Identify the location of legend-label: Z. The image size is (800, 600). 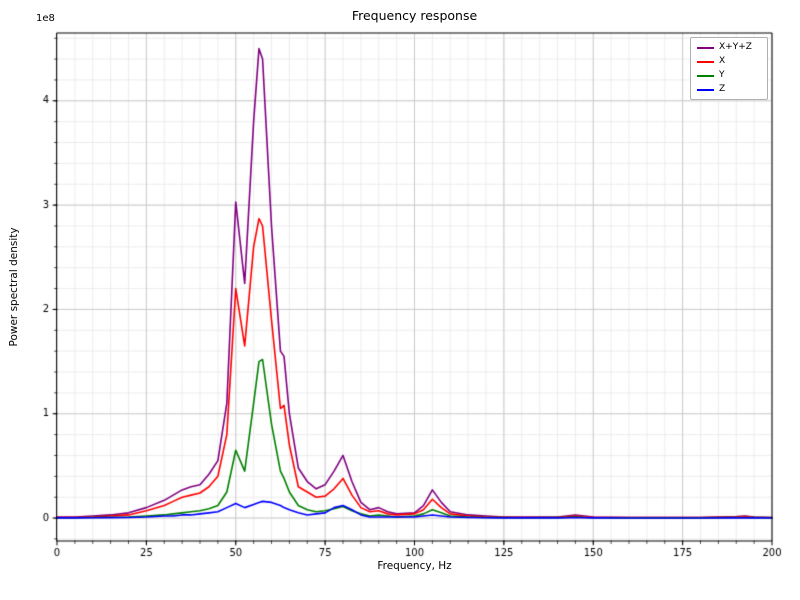
(722, 89).